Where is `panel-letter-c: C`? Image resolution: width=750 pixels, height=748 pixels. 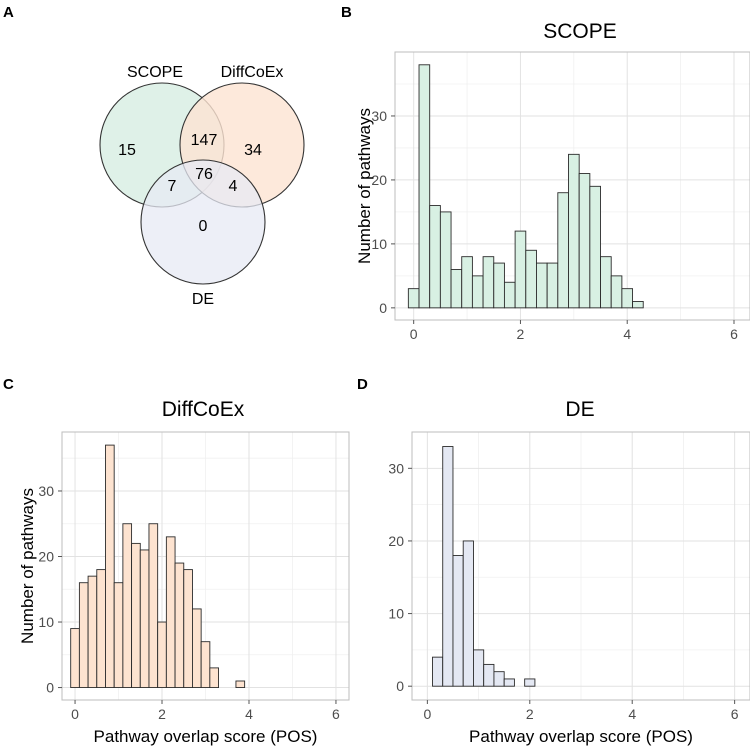 panel-letter-c: C is located at coordinates (8, 384).